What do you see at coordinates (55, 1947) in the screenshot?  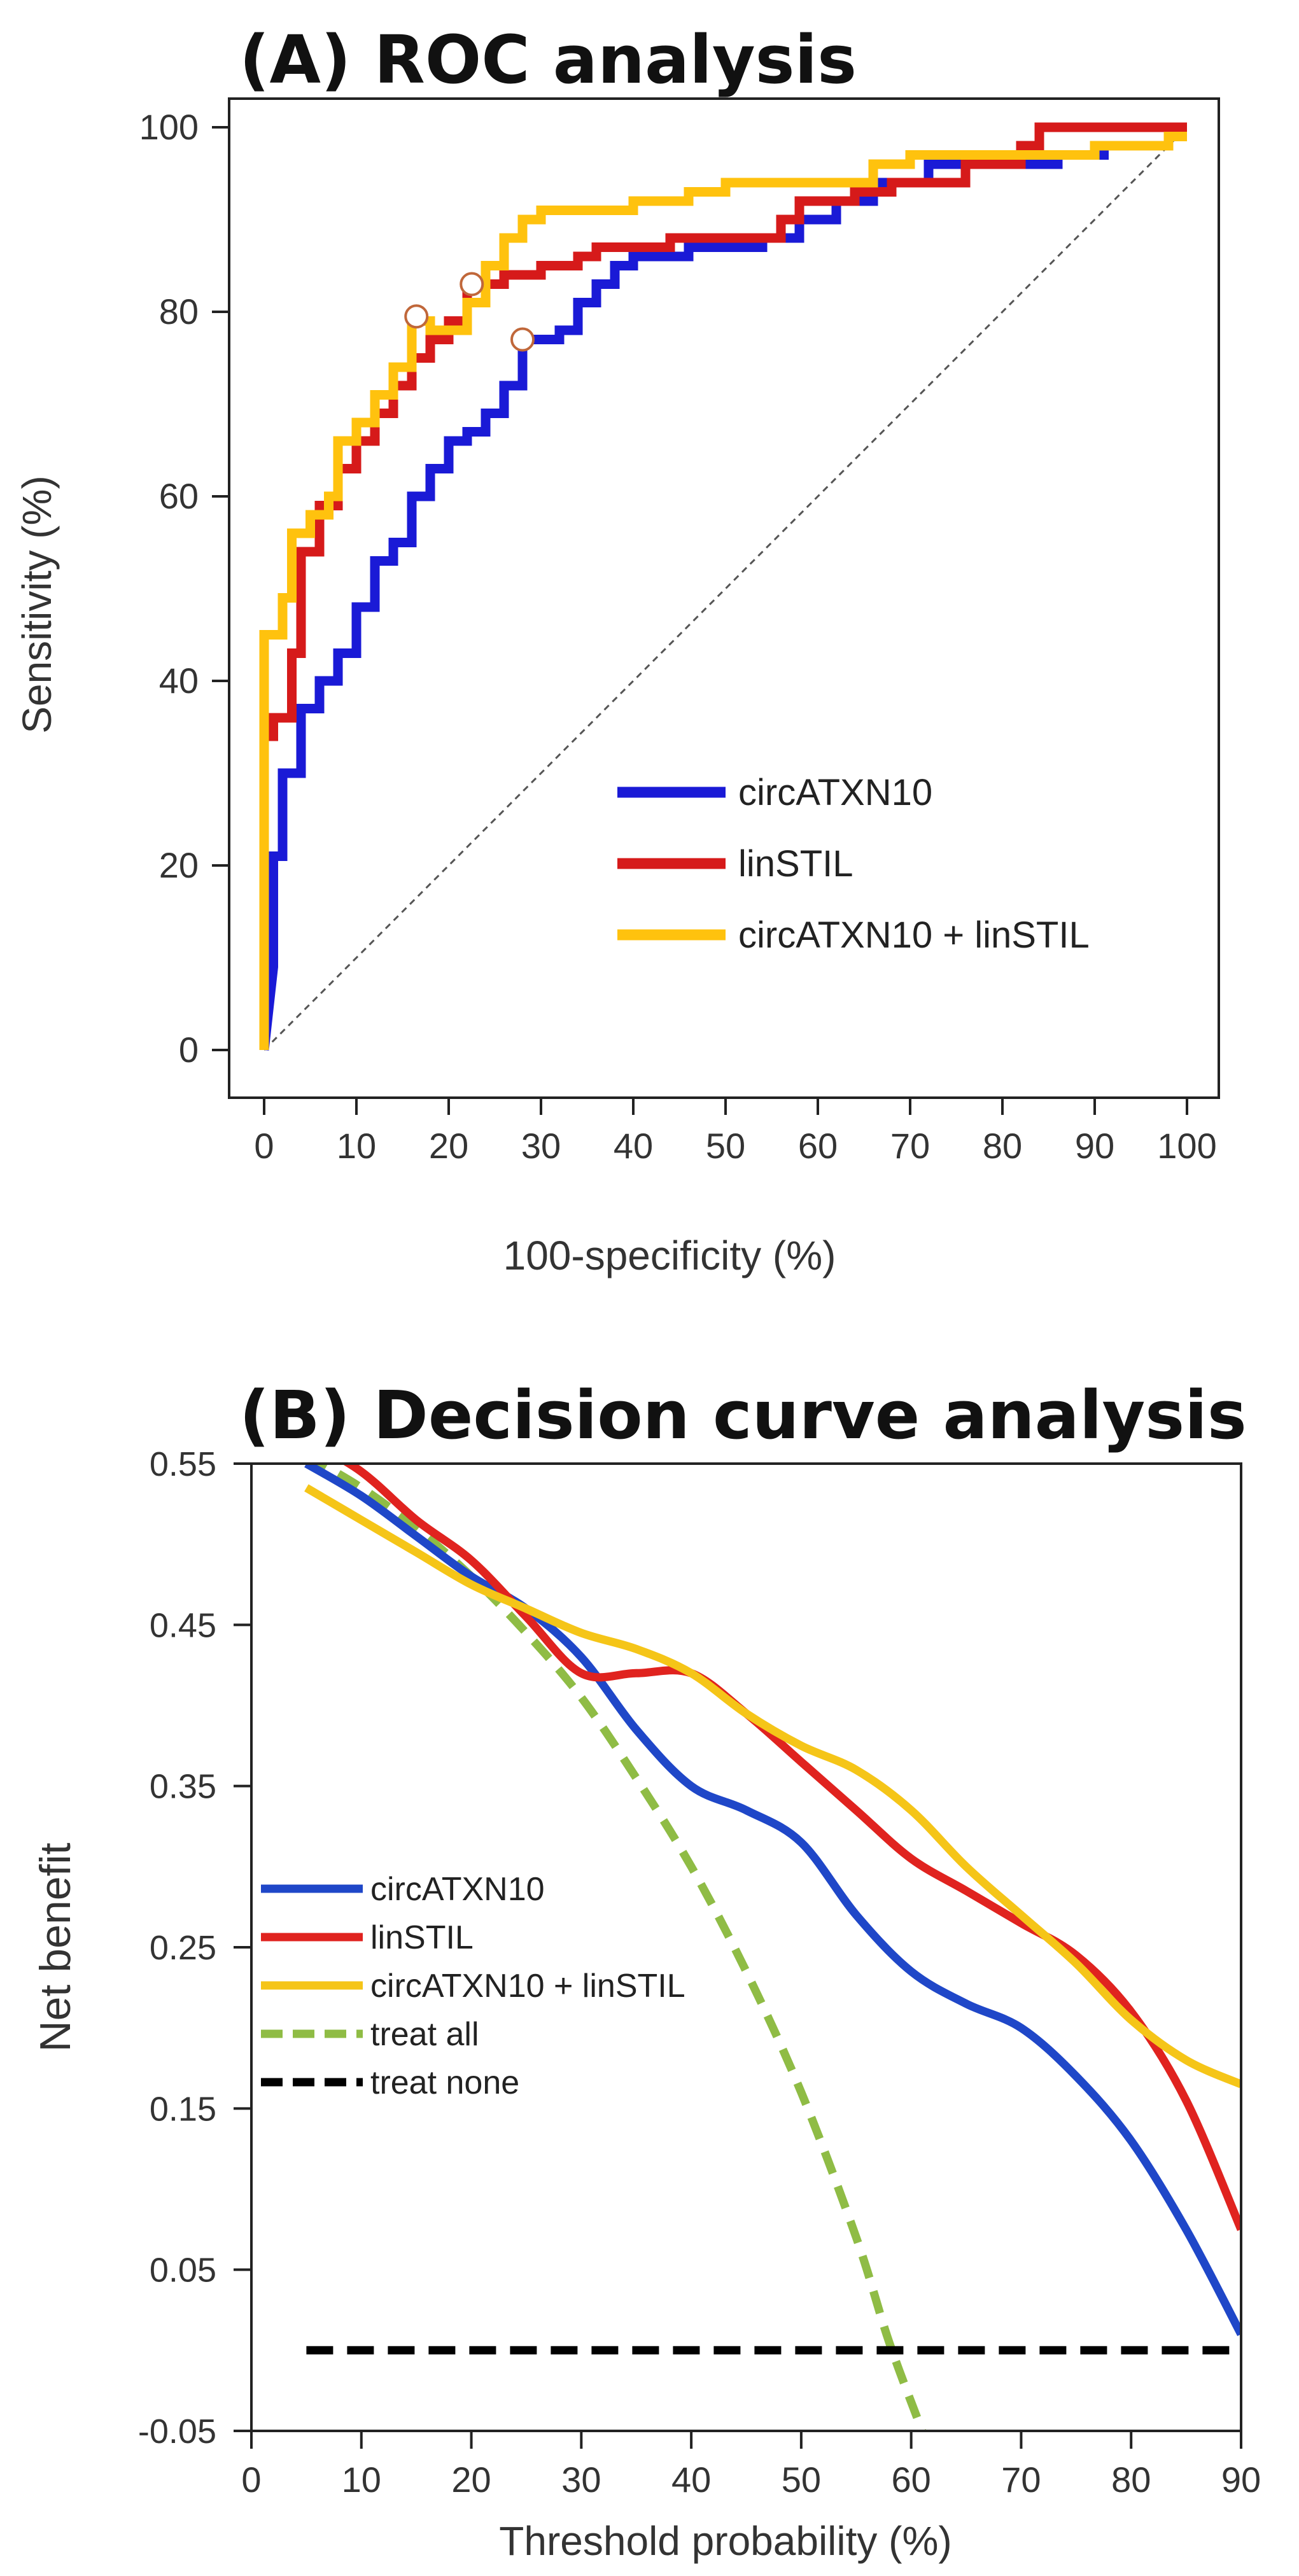 I see `dca-y-axis-label: Net benefit` at bounding box center [55, 1947].